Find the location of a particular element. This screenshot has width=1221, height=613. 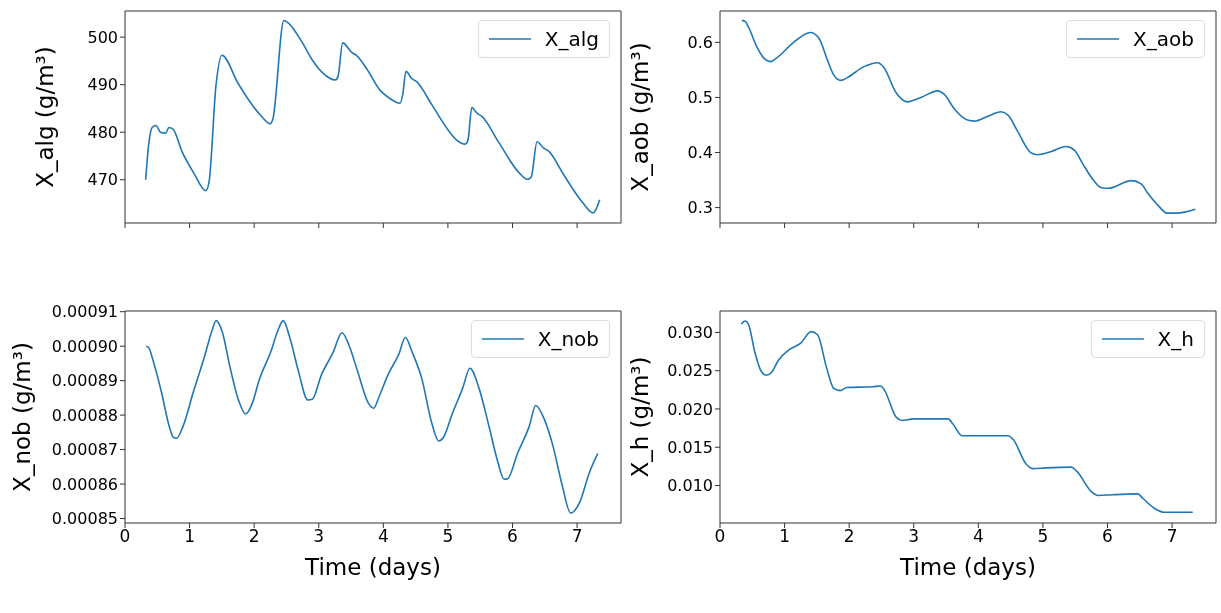

y-tick-label: 0.00085 is located at coordinates (84, 519).